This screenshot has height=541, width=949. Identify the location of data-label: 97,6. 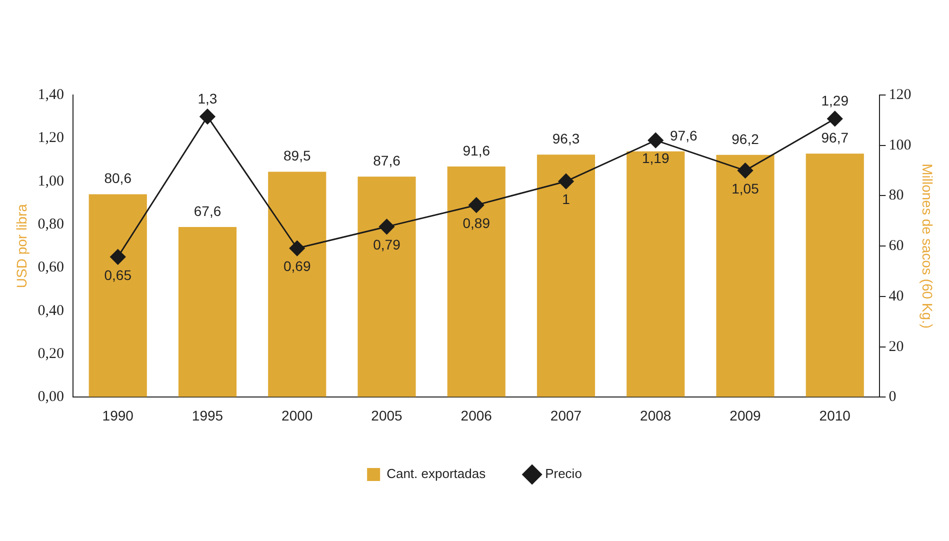
(684, 135).